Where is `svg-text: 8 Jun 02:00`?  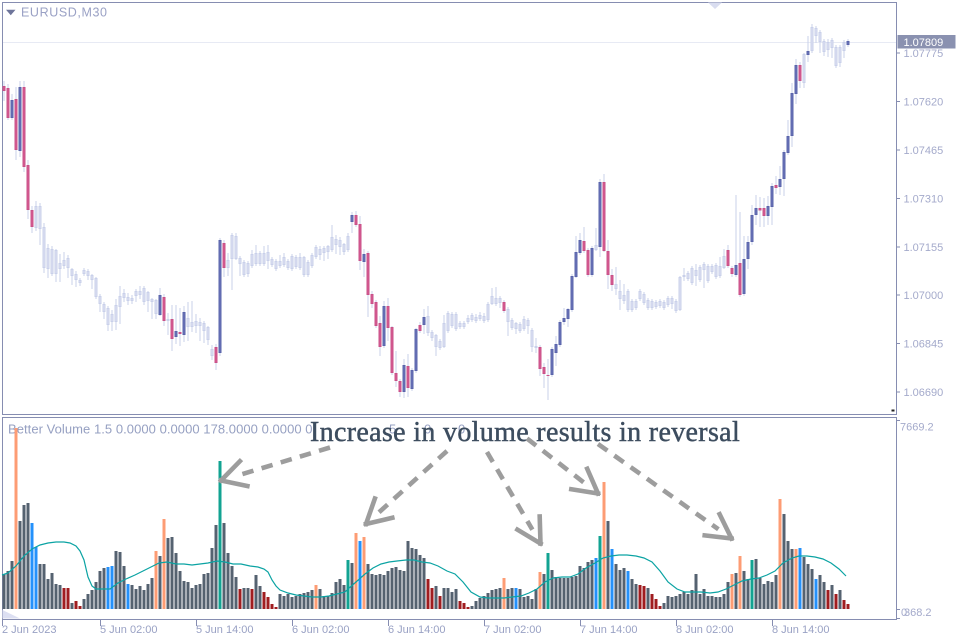
svg-text: 8 Jun 02:00 is located at coordinates (705, 630).